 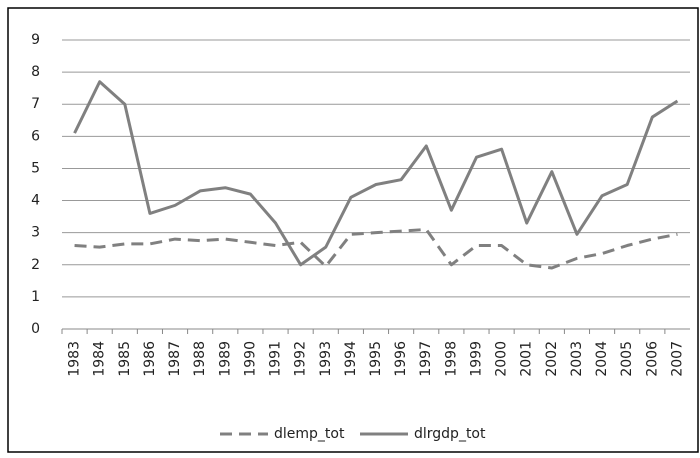 I want to click on x-tick-label: 1983, so click(x=75, y=359).